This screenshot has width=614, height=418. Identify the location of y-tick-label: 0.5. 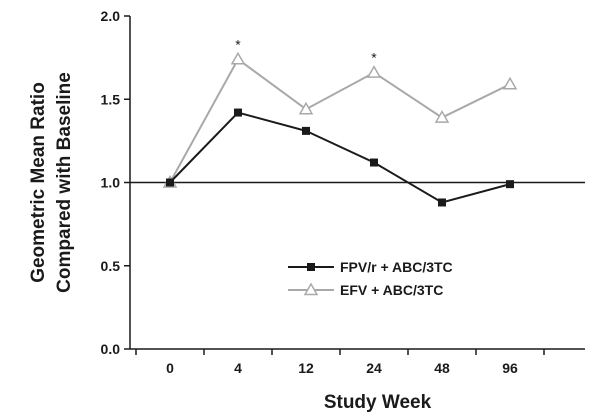
(111, 266).